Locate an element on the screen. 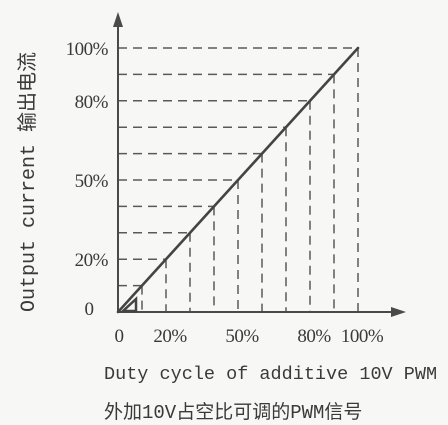 This screenshot has width=448, height=425. x-tick-label-50: 50% is located at coordinates (242, 336).